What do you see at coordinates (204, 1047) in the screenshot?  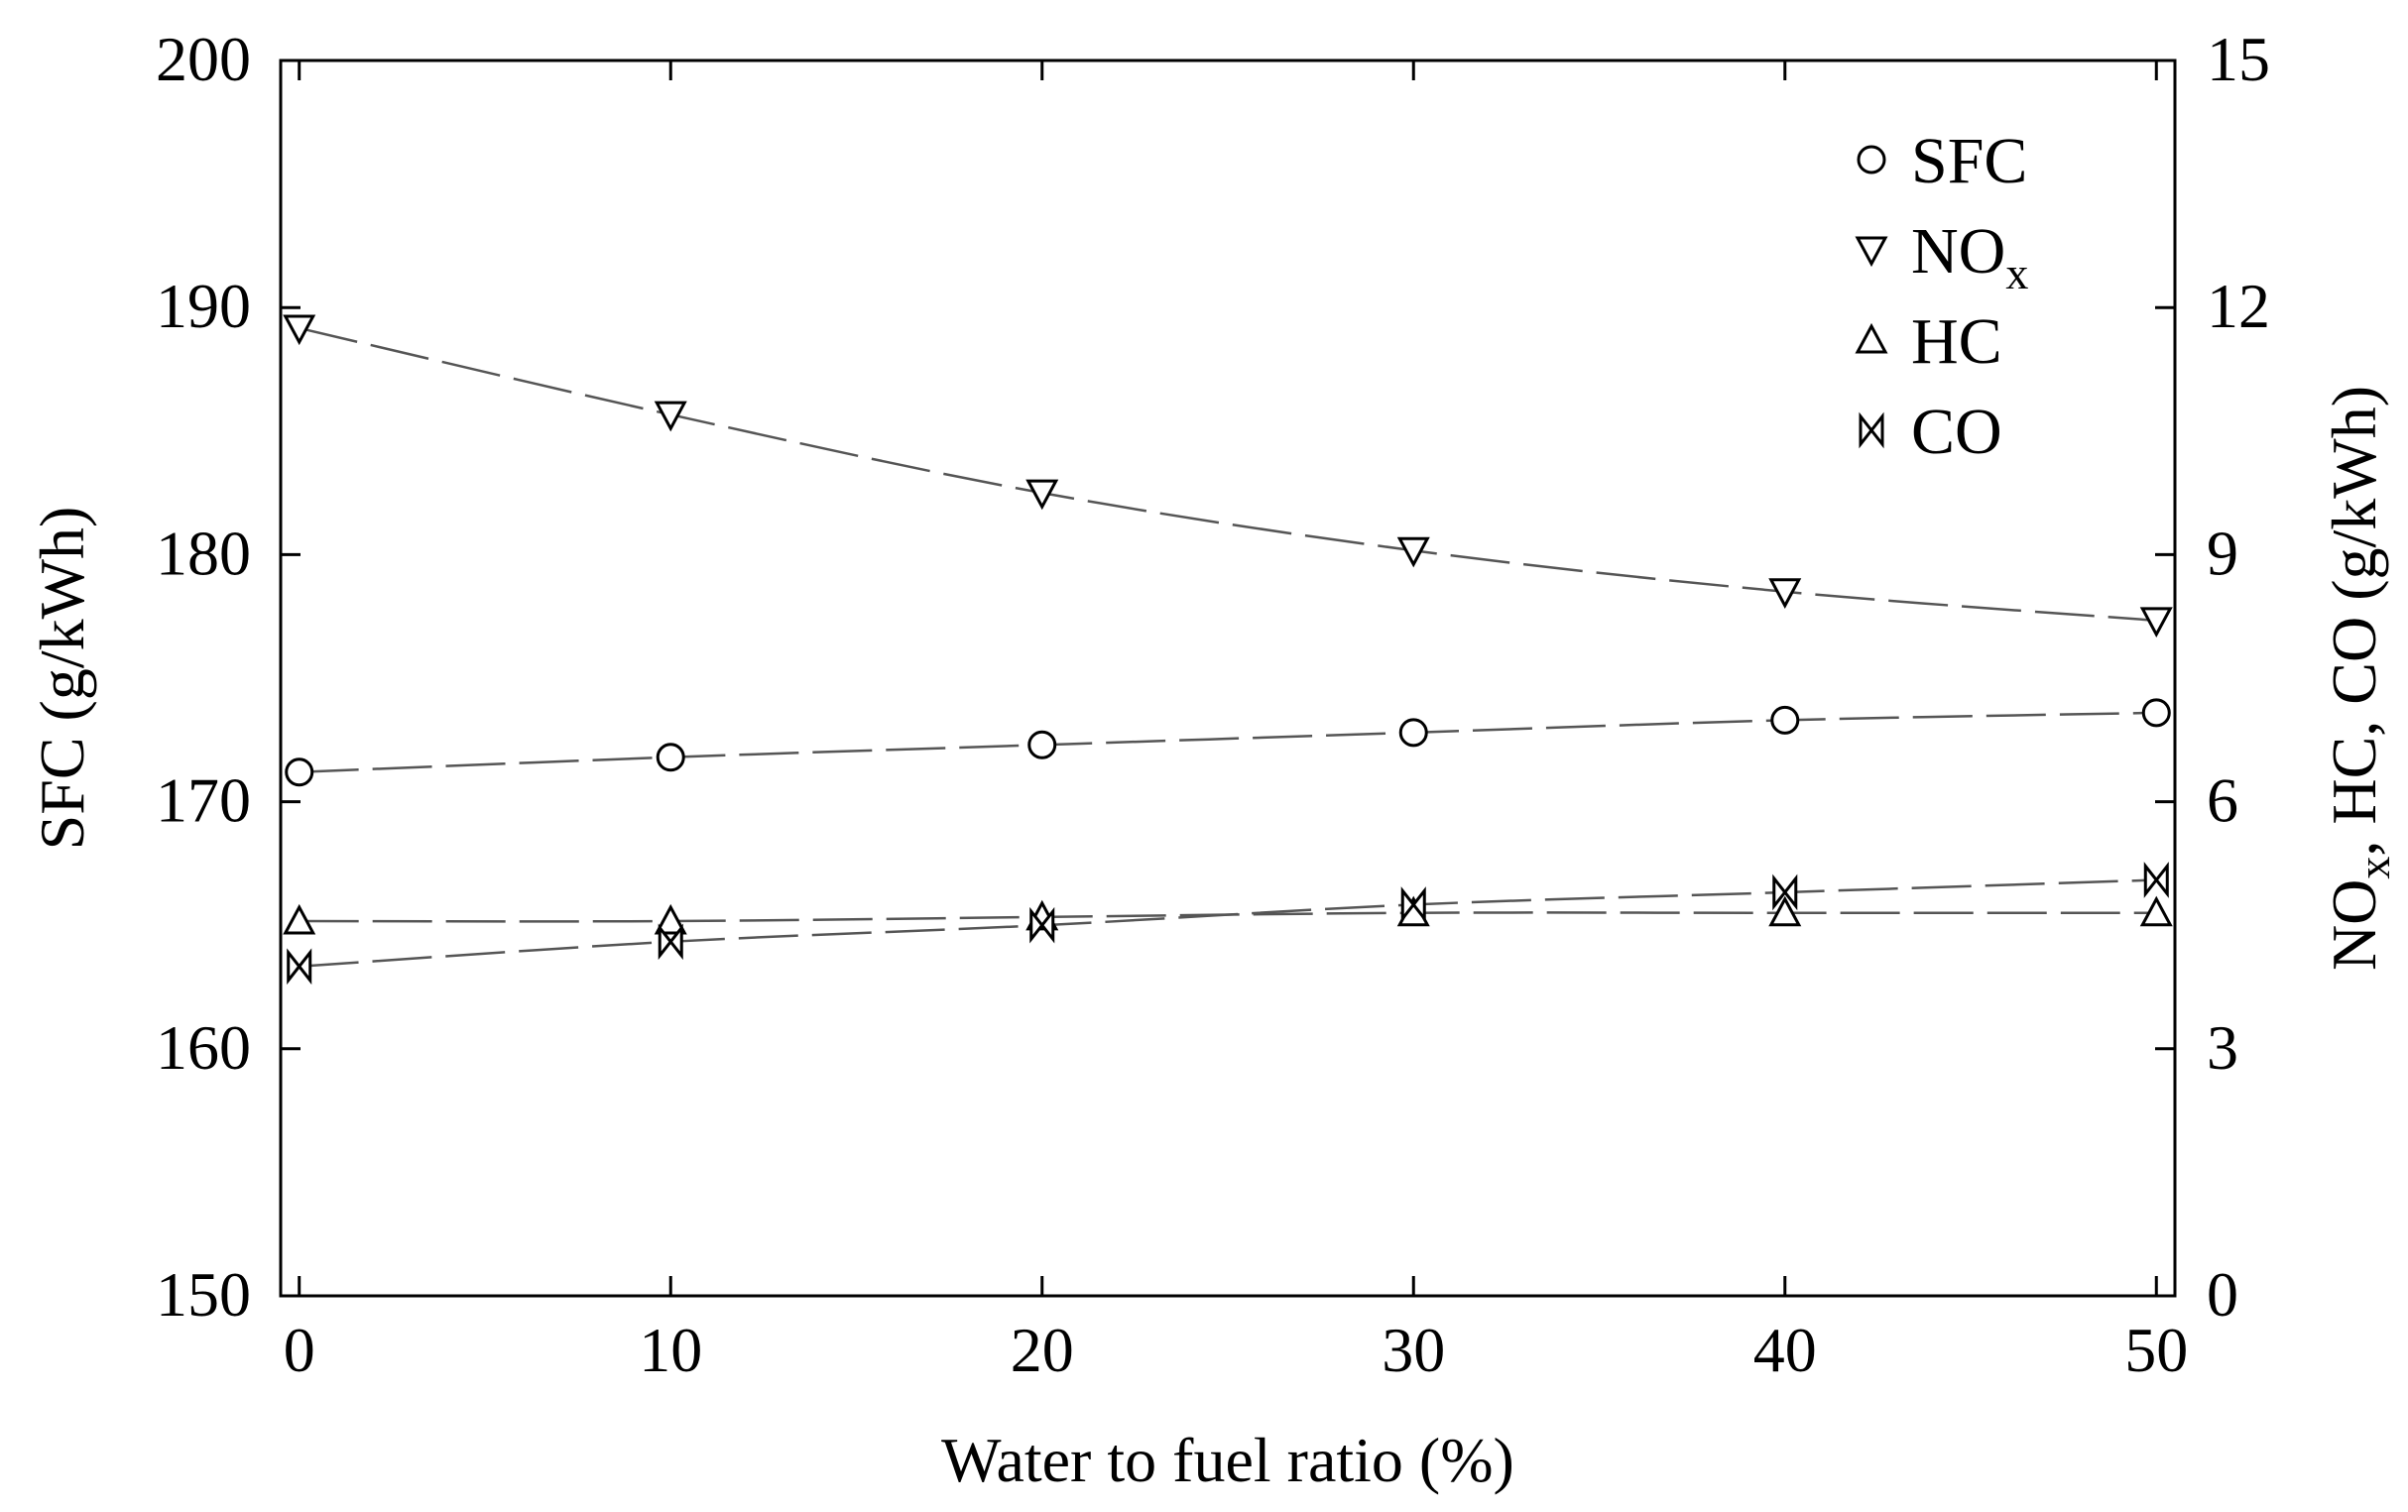 I see `left-tick-label: 160` at bounding box center [204, 1047].